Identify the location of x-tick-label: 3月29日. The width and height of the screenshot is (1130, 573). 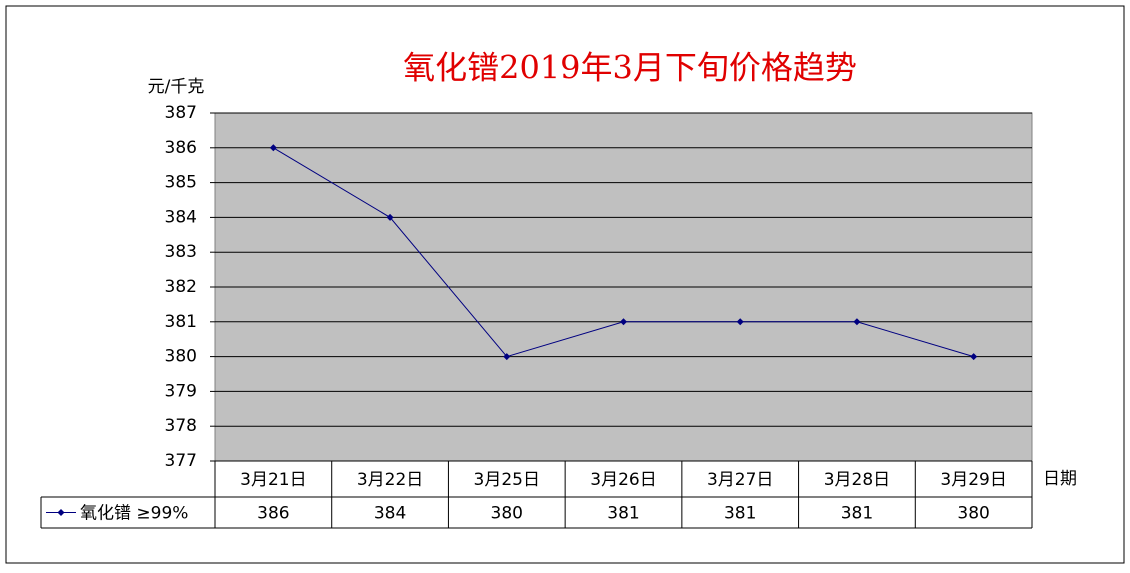
(973, 480).